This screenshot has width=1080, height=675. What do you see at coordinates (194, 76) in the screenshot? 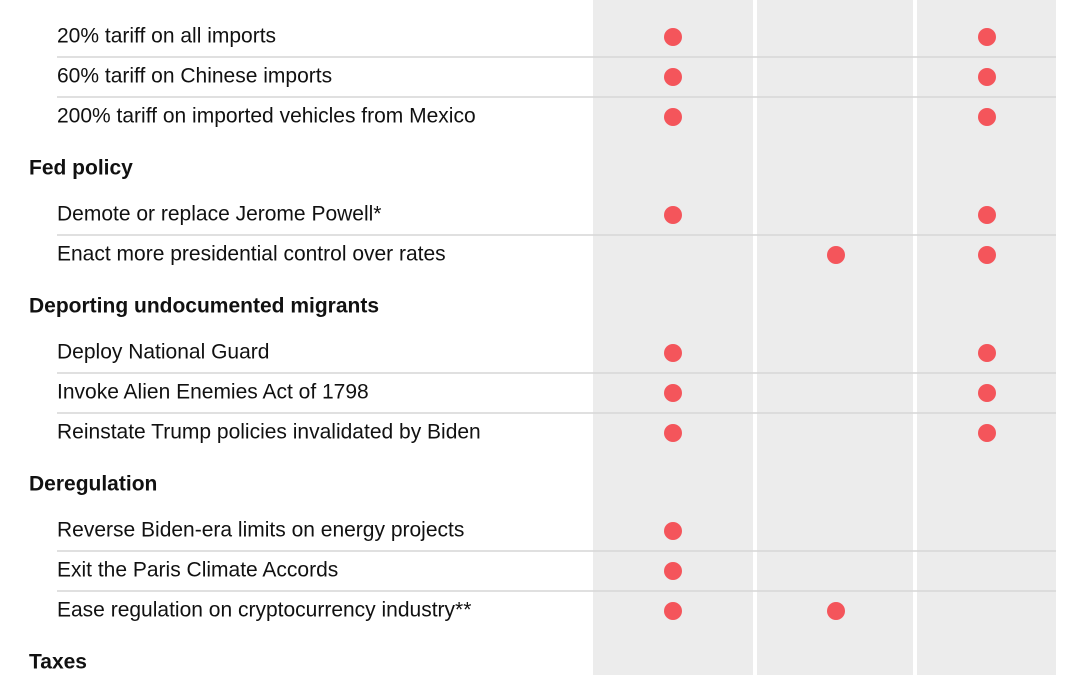
I see `row-label: 60% tariff on Chinese imports` at bounding box center [194, 76].